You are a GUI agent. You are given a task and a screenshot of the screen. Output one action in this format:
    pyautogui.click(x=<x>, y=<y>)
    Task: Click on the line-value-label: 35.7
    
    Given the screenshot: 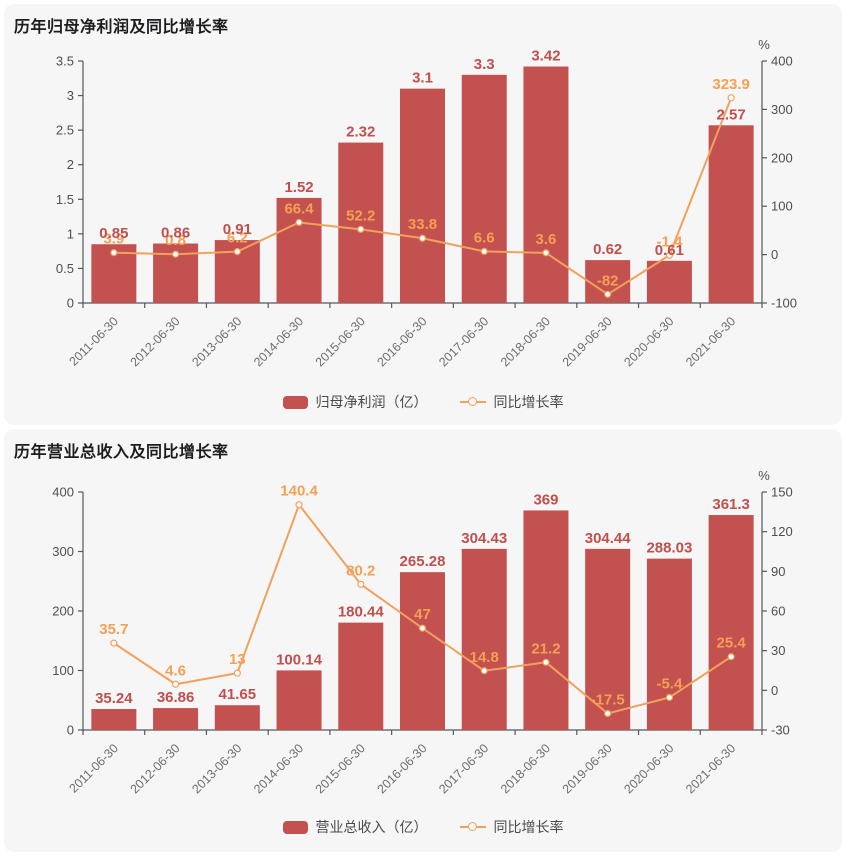 What is the action you would take?
    pyautogui.click(x=113, y=629)
    